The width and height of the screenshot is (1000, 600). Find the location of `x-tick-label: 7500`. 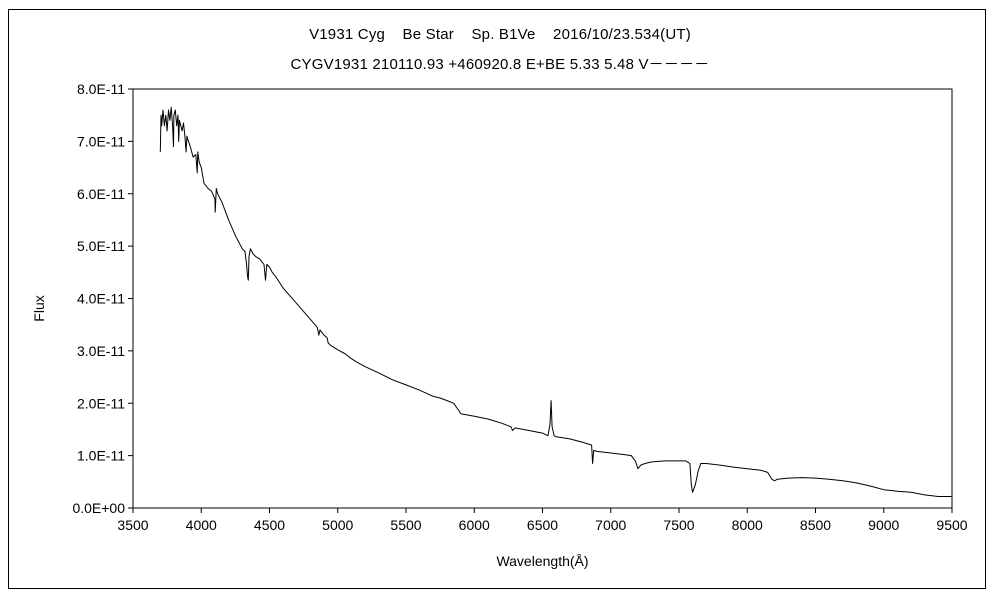

x-tick-label: 7500 is located at coordinates (678, 525).